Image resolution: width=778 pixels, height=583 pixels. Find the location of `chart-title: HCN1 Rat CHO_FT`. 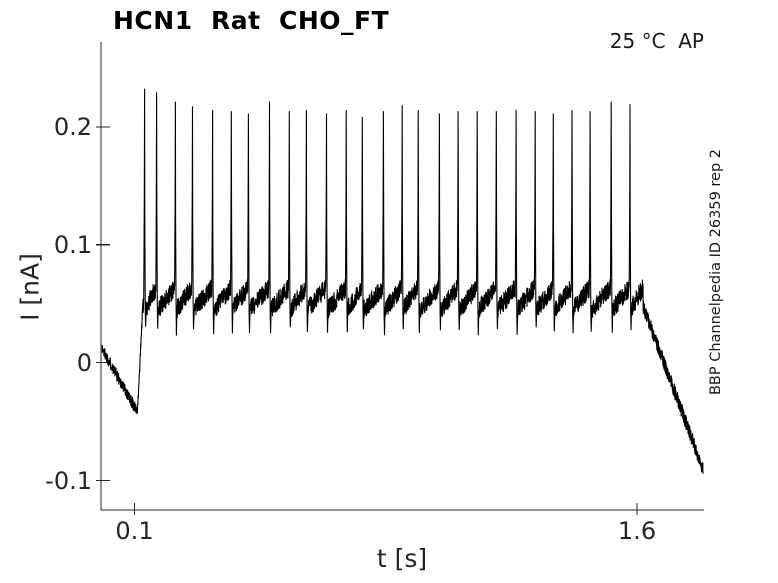

chart-title: HCN1 Rat CHO_FT is located at coordinates (251, 20).